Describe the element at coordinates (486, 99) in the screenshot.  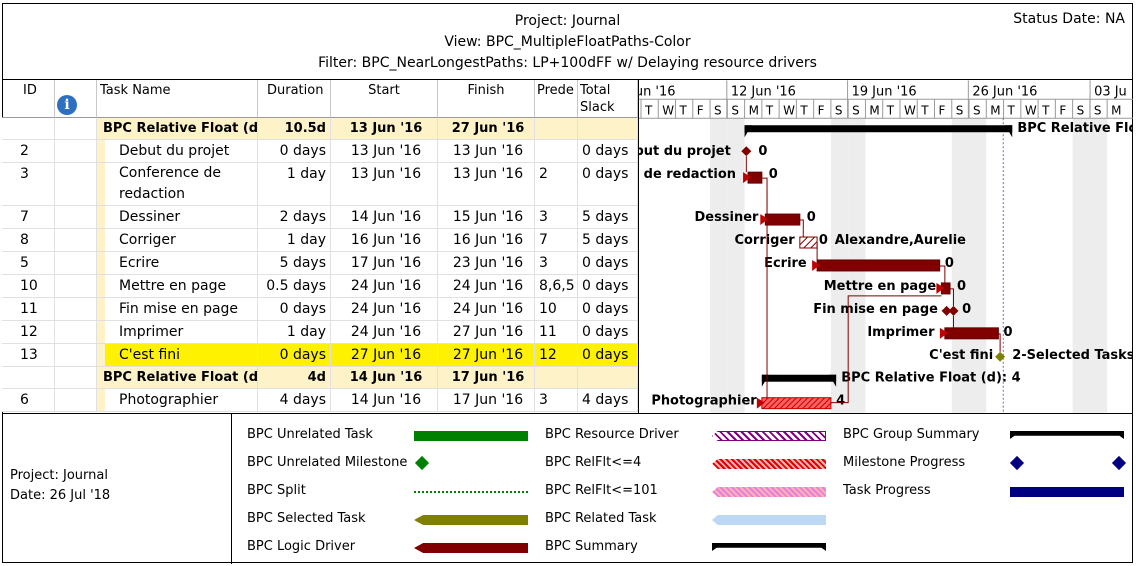
I see `col-header-finish: Finish` at that location.